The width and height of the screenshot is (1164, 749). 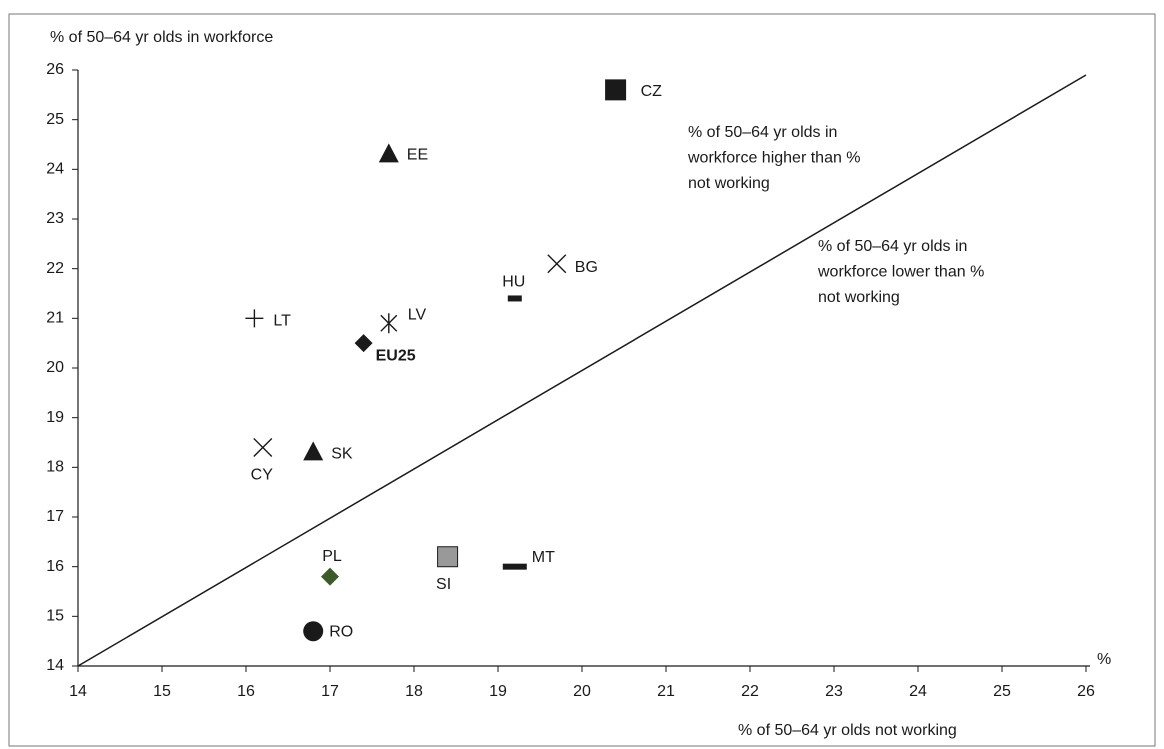 What do you see at coordinates (55, 616) in the screenshot?
I see `y-tick-label: 15` at bounding box center [55, 616].